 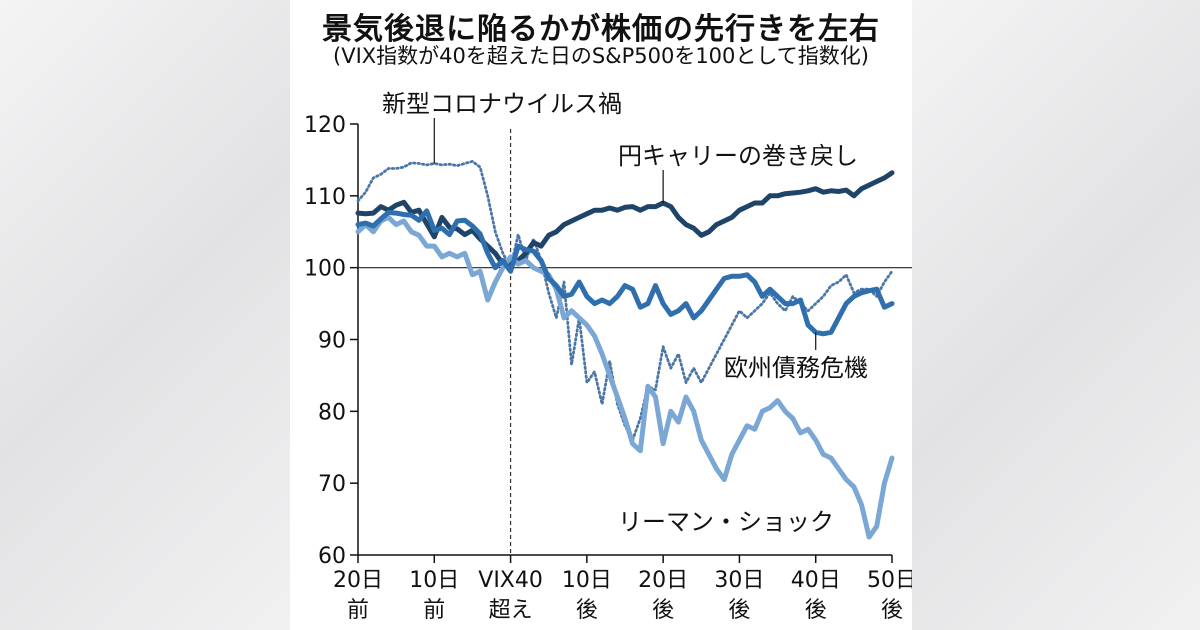 I want to click on chart-subtitle: (VIX指数が40を超えた日のS&P500を100として指数化), so click(x=601, y=56).